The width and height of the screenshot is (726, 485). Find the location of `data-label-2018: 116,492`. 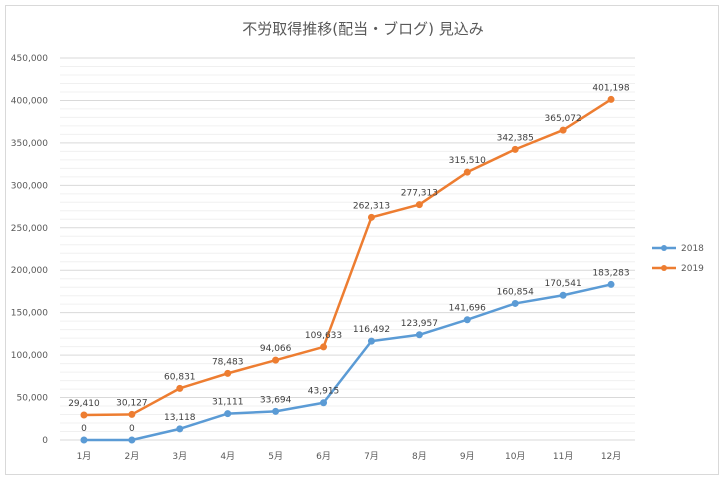

data-label-2018: 116,492 is located at coordinates (371, 330).